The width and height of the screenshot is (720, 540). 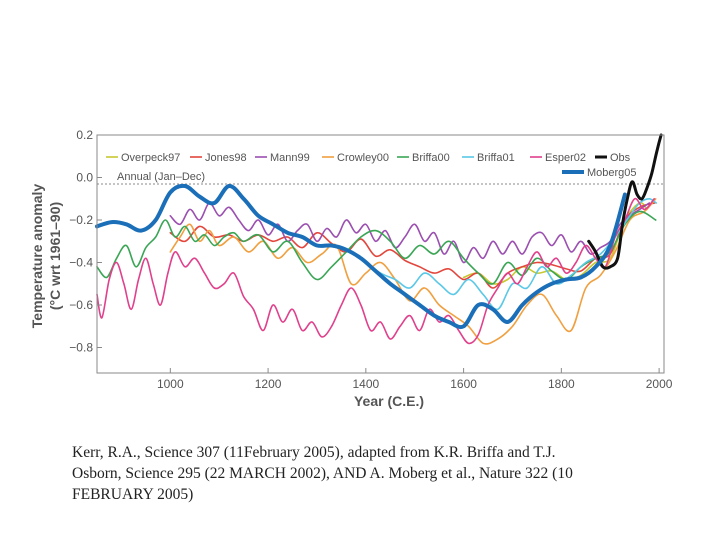 What do you see at coordinates (365, 384) in the screenshot?
I see `x-tick-label: 1400` at bounding box center [365, 384].